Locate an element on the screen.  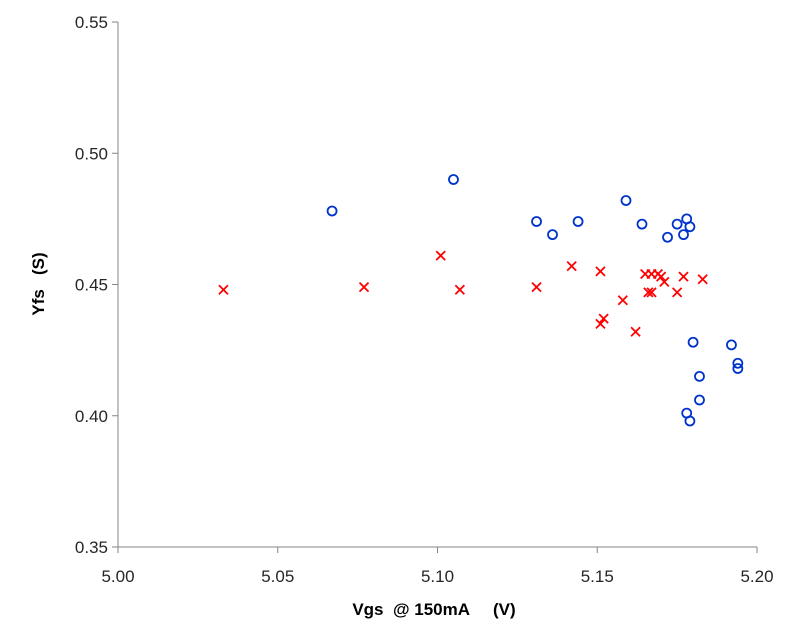
y-axis-title: Yfs (S) is located at coordinates (38, 283).